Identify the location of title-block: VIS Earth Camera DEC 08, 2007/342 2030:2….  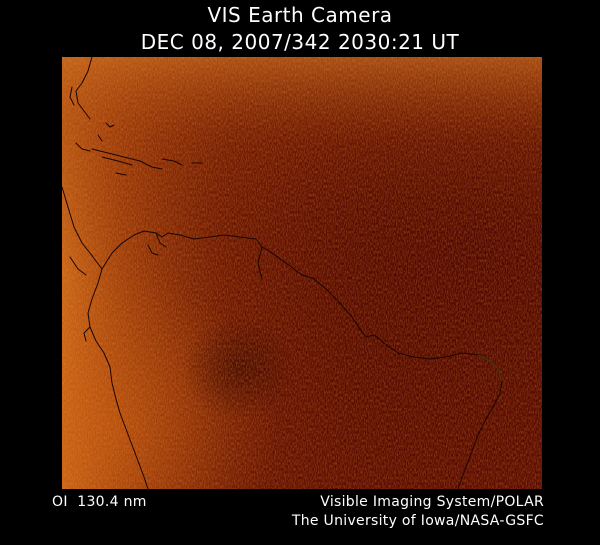
(300, 29).